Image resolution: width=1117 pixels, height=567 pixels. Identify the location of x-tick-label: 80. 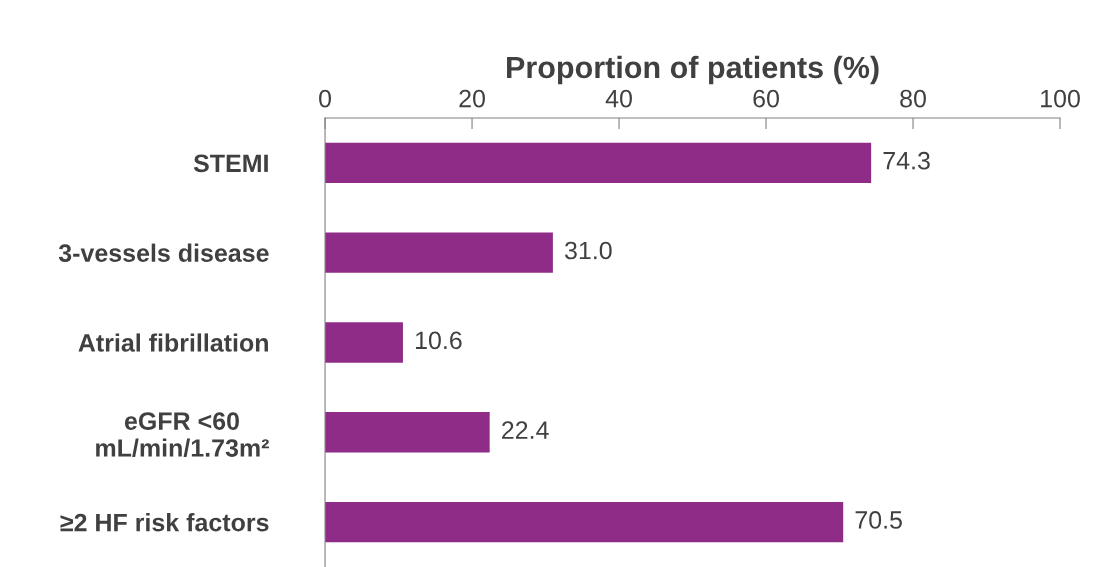
(913, 98).